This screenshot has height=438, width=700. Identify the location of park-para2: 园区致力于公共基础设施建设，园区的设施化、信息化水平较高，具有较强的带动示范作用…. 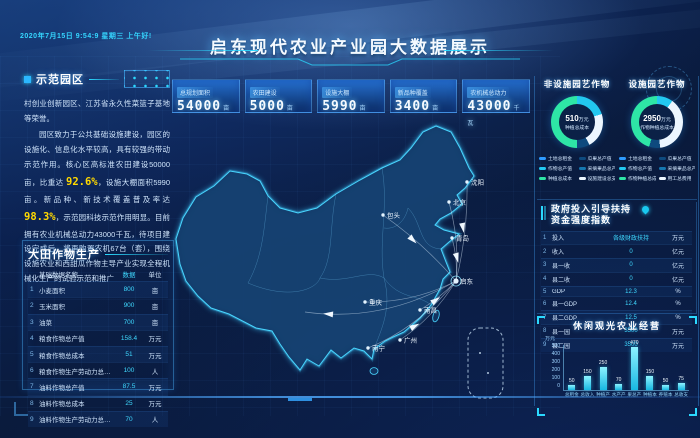
(97, 206).